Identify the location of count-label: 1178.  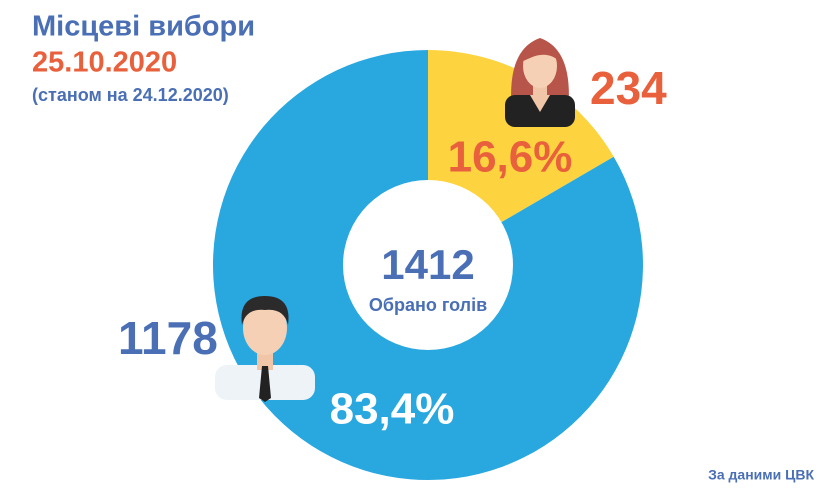
(168, 338).